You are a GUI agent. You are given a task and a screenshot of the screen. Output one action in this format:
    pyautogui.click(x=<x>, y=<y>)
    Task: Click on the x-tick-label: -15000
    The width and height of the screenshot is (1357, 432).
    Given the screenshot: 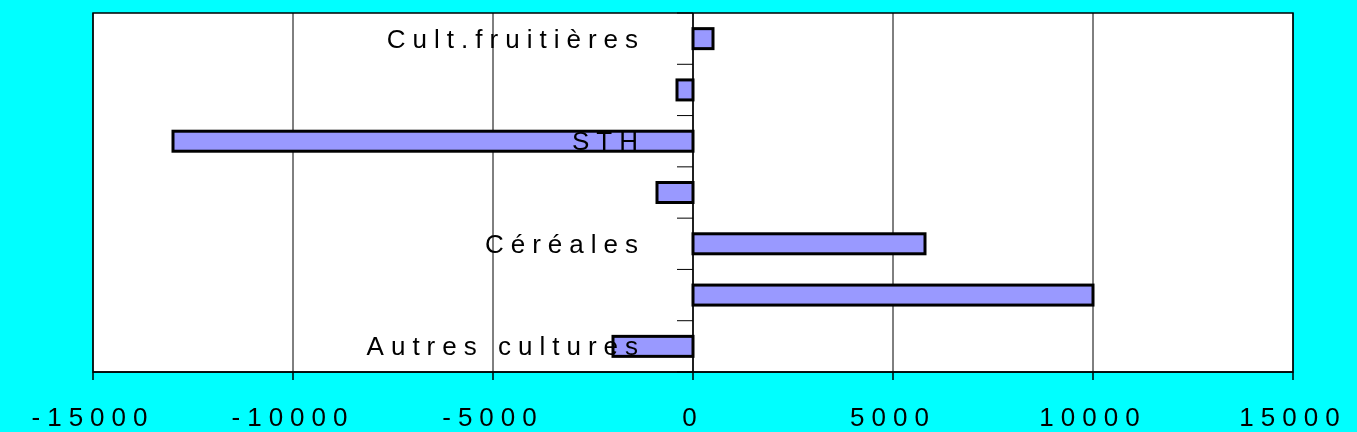 What is the action you would take?
    pyautogui.click(x=93, y=417)
    